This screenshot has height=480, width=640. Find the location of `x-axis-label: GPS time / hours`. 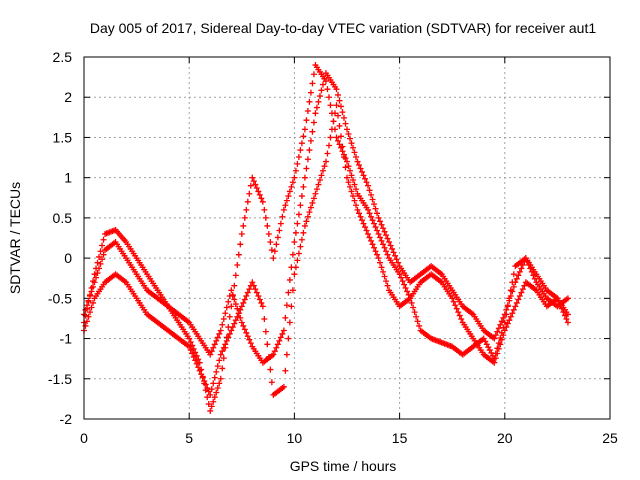

x-axis-label: GPS time / hours is located at coordinates (343, 466).